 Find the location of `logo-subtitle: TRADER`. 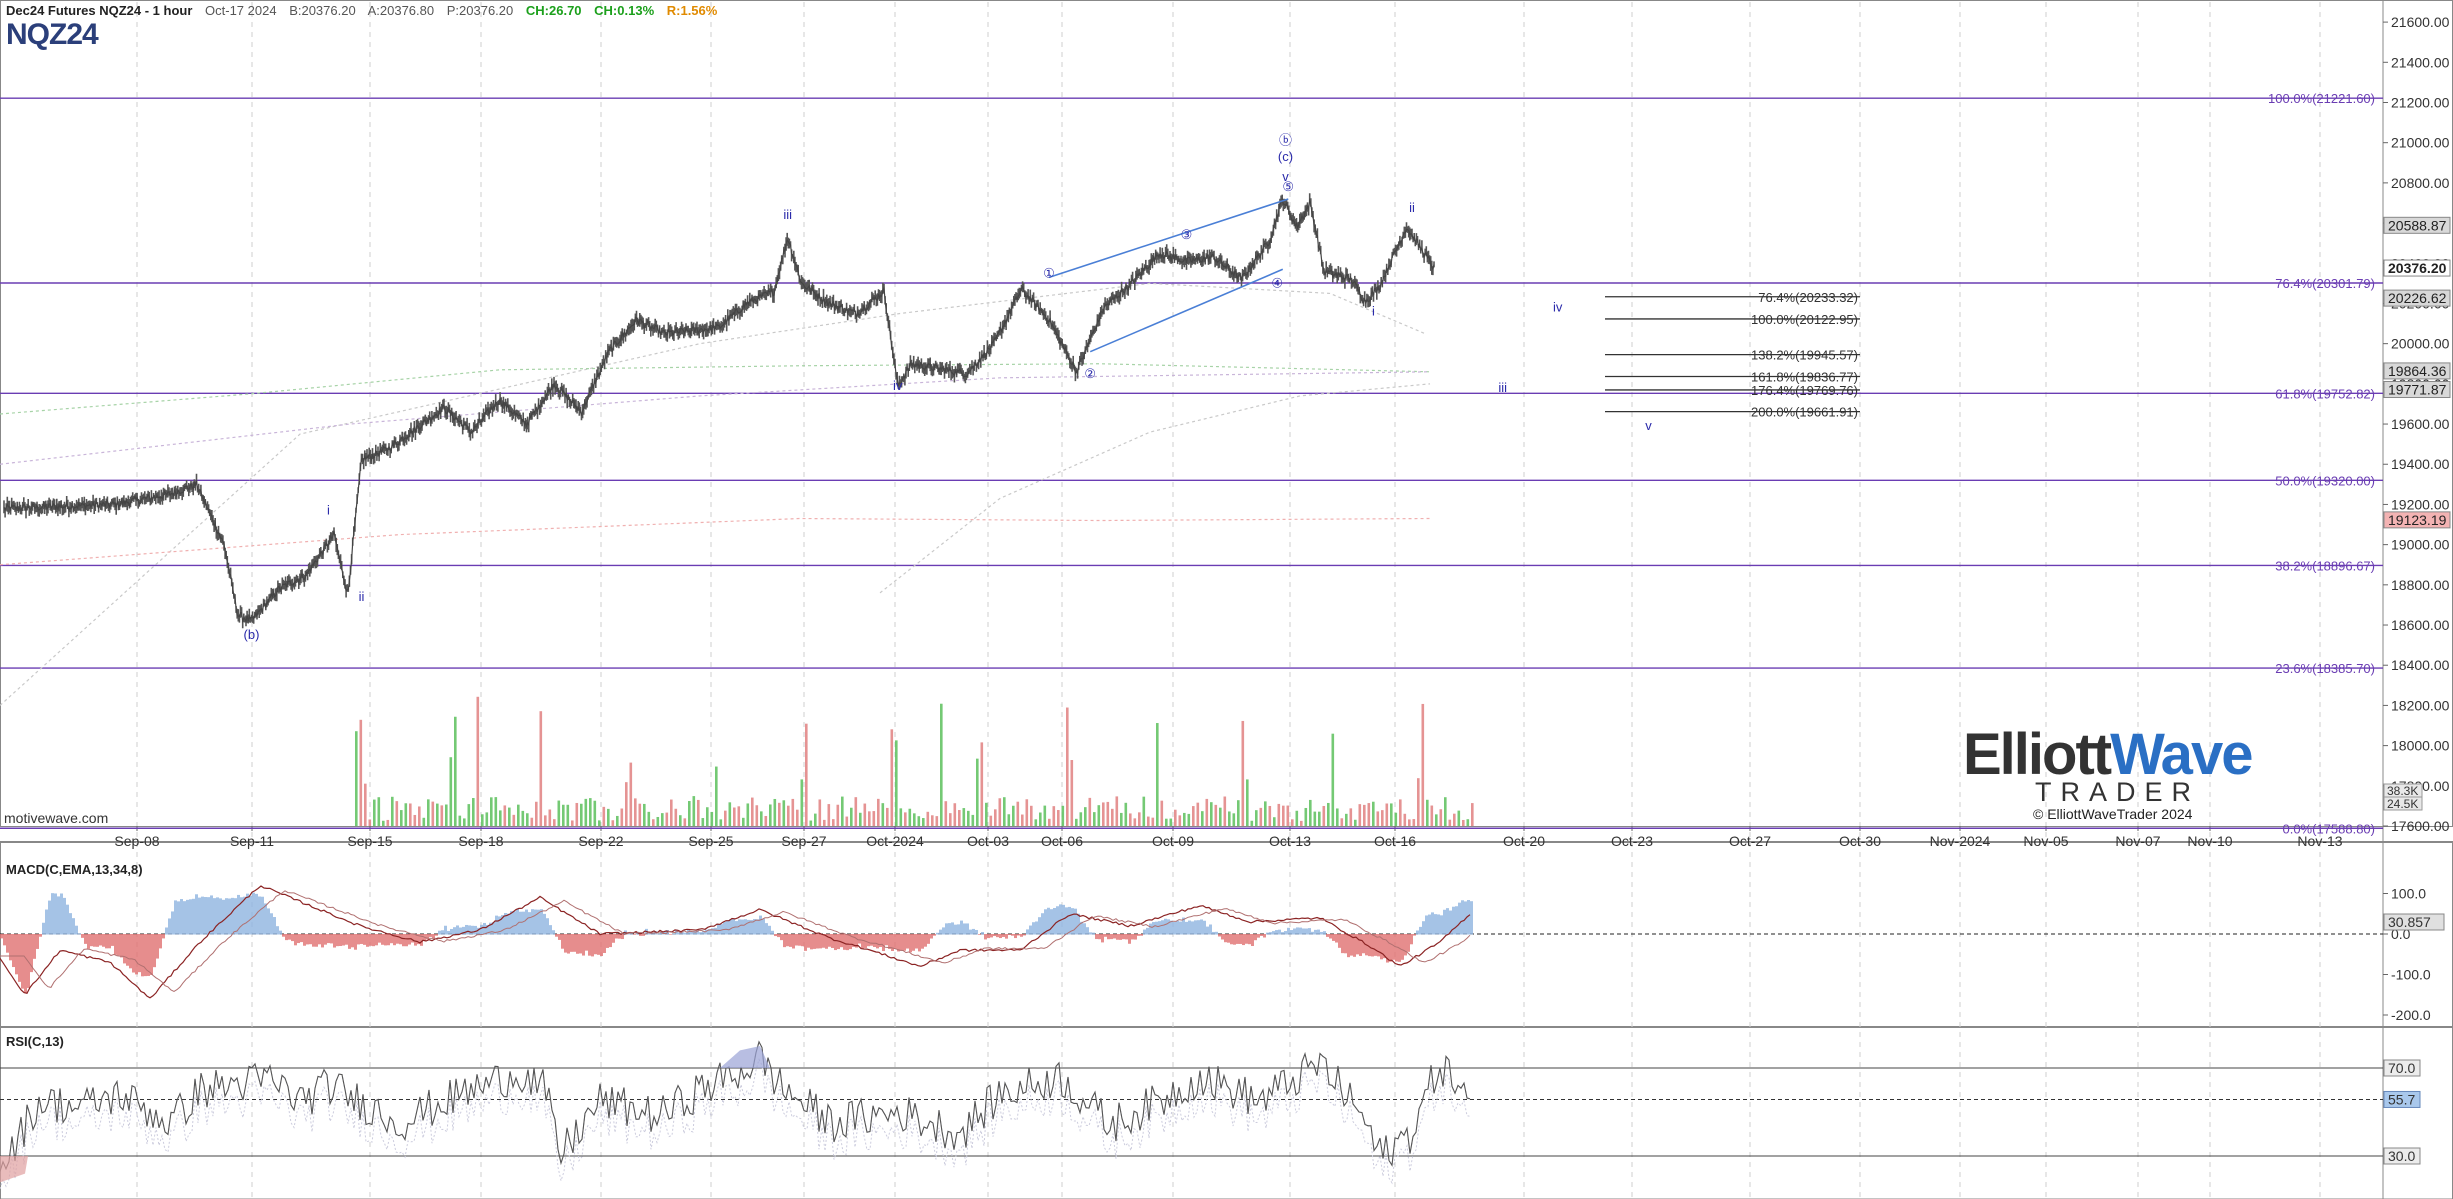

logo-subtitle: TRADER is located at coordinates (2118, 792).